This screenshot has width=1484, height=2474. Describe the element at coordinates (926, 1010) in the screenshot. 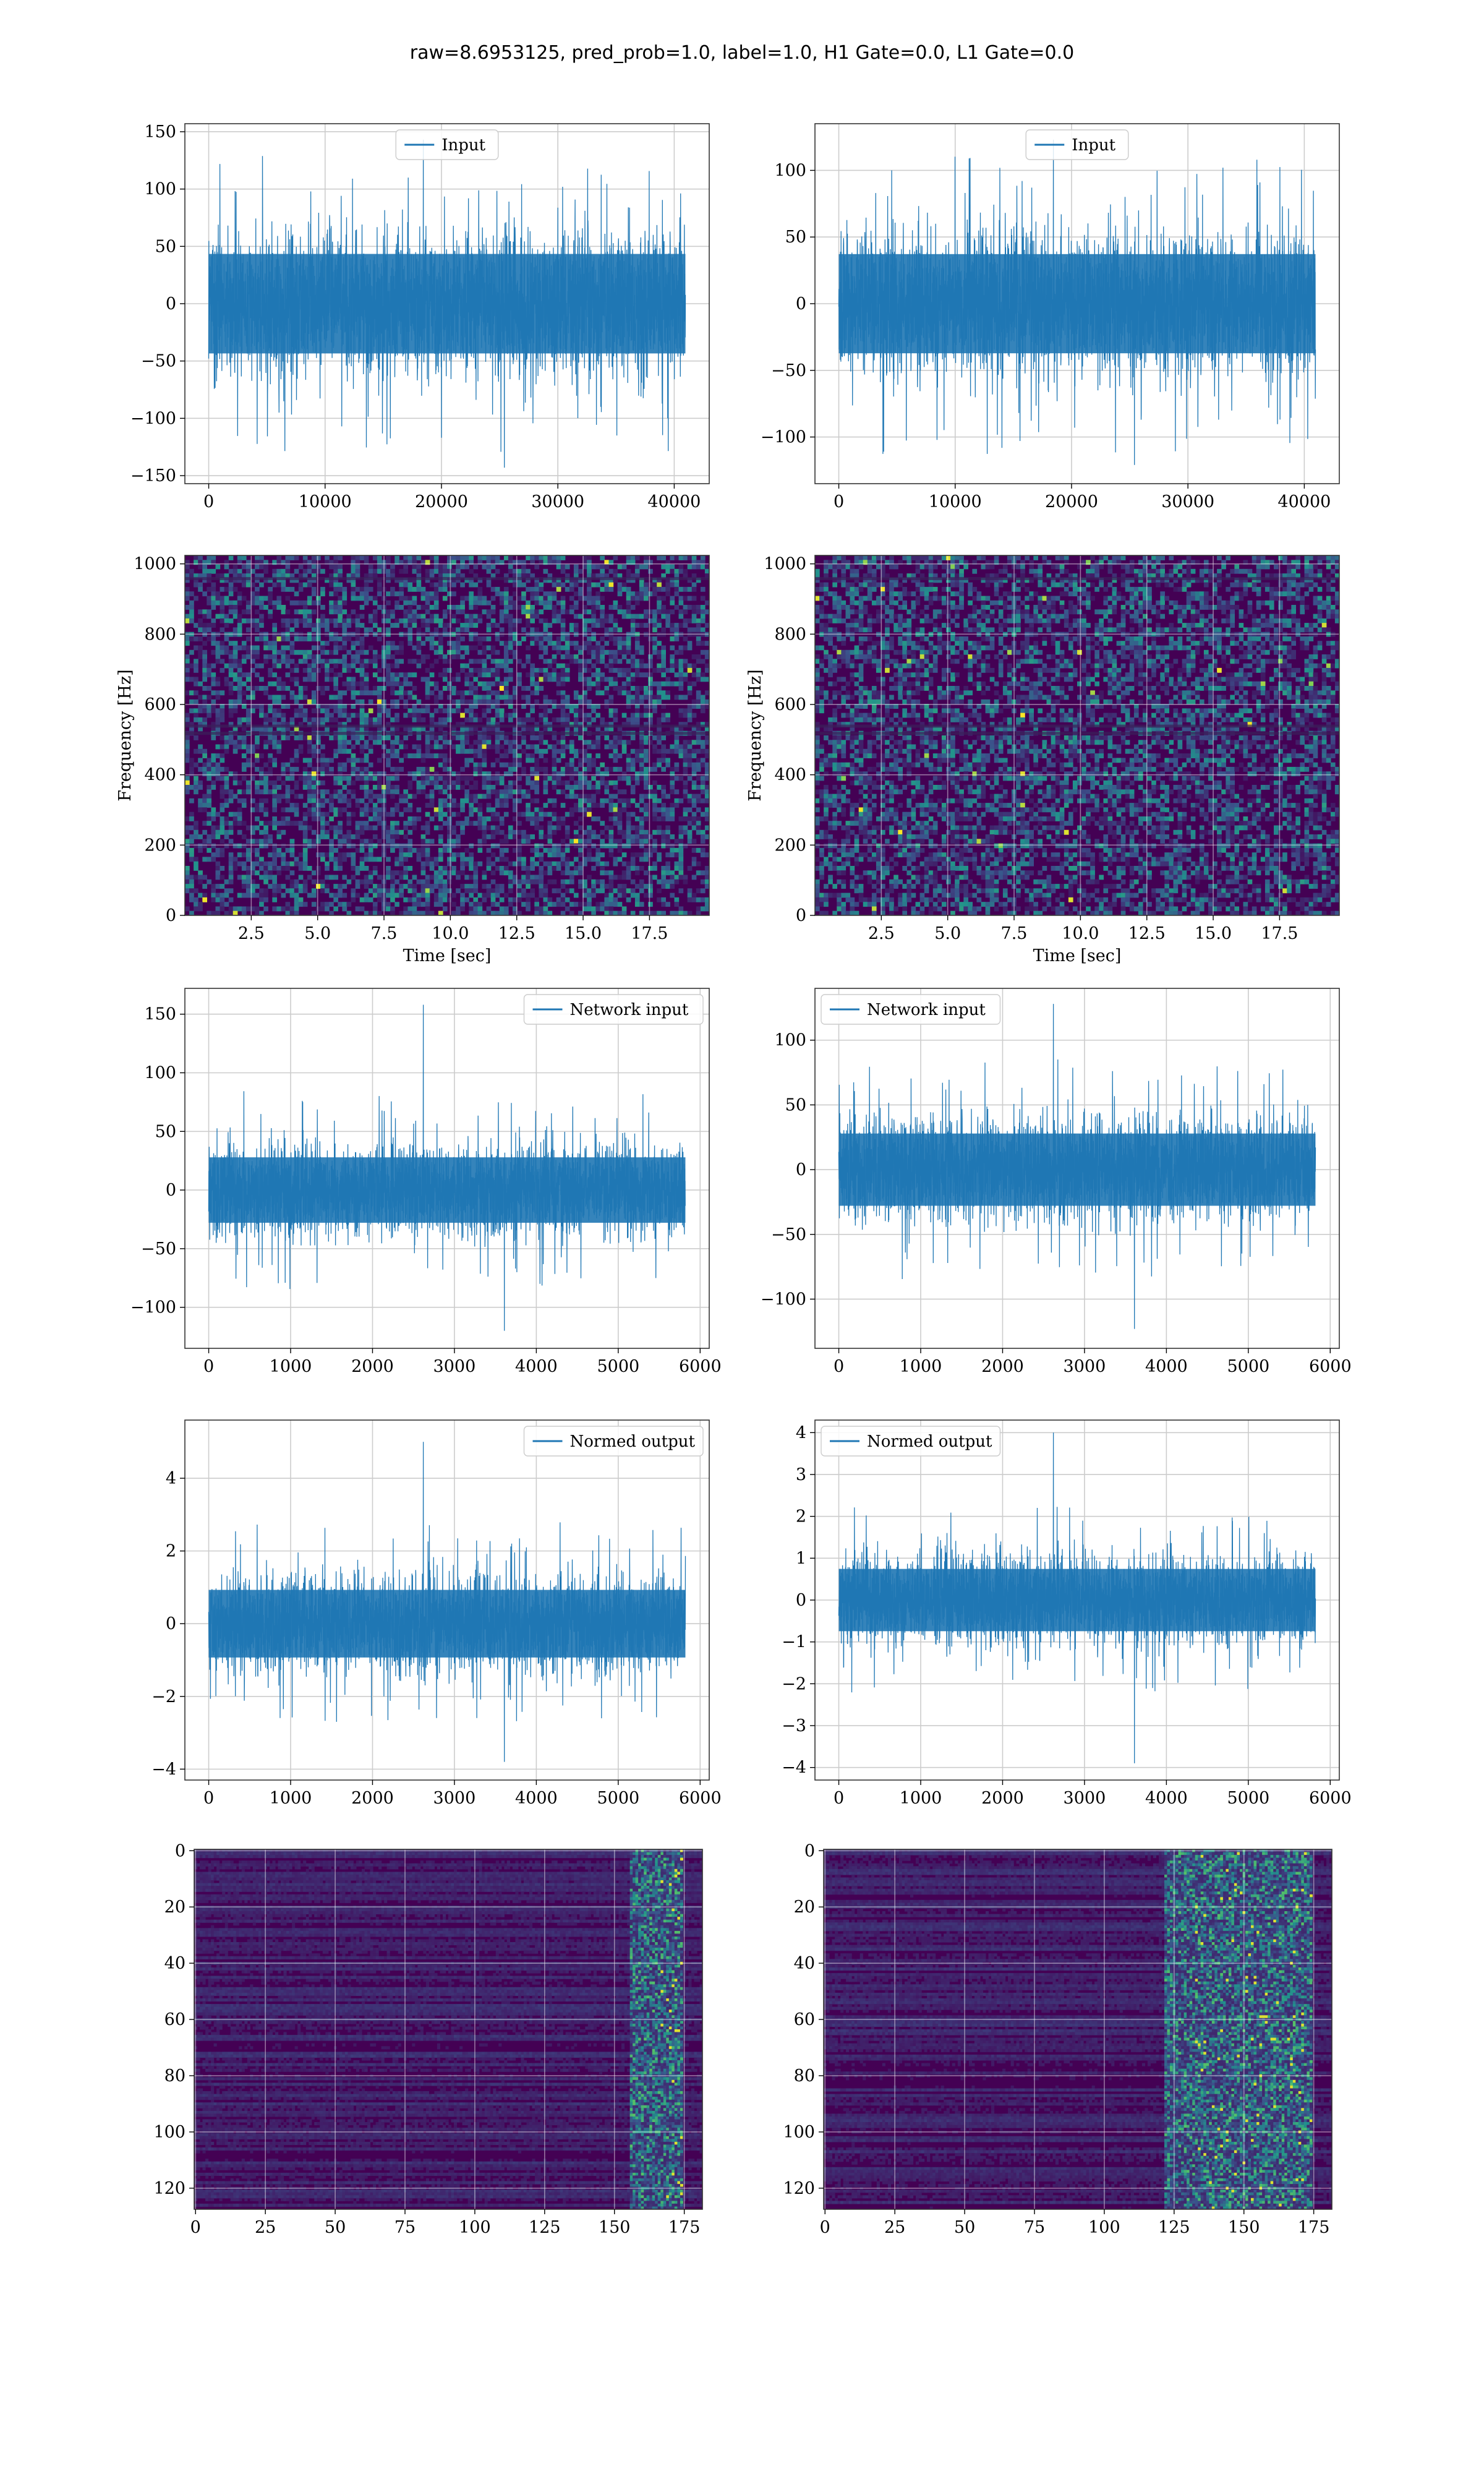

I see `legend-label: Network input` at that location.